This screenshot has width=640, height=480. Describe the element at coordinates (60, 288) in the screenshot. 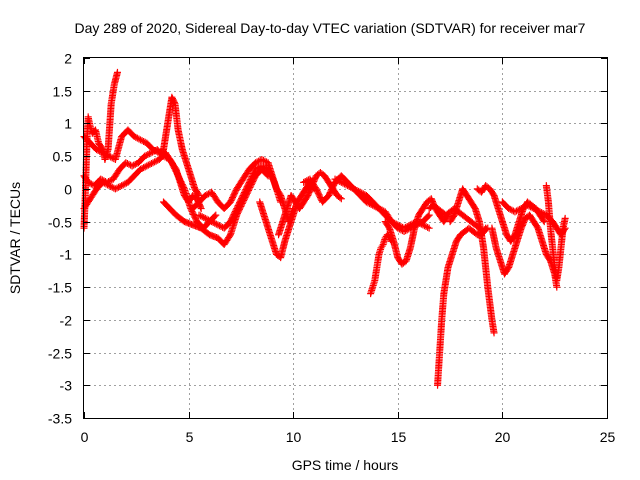

I see `y-tick-label: -1.5` at that location.